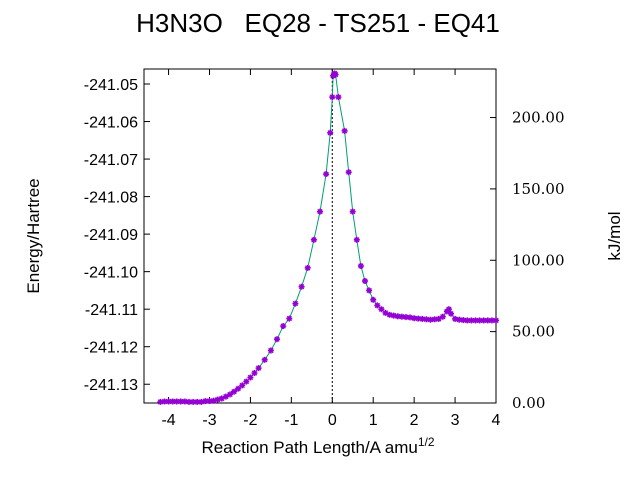 The height and width of the screenshot is (480, 640). Describe the element at coordinates (111, 348) in the screenshot. I see `y-tick-label: -241.12` at that location.